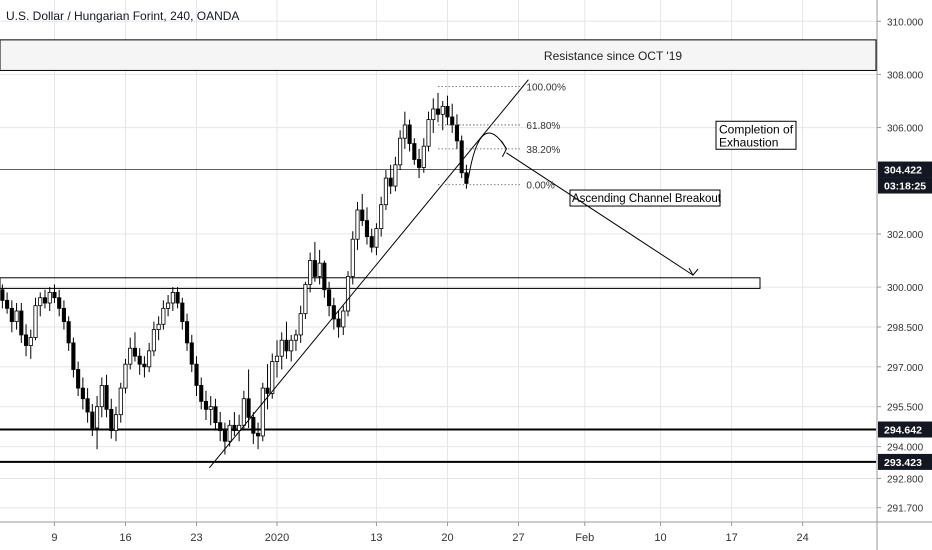  Describe the element at coordinates (380, 283) in the screenshot. I see `support-zone` at that location.